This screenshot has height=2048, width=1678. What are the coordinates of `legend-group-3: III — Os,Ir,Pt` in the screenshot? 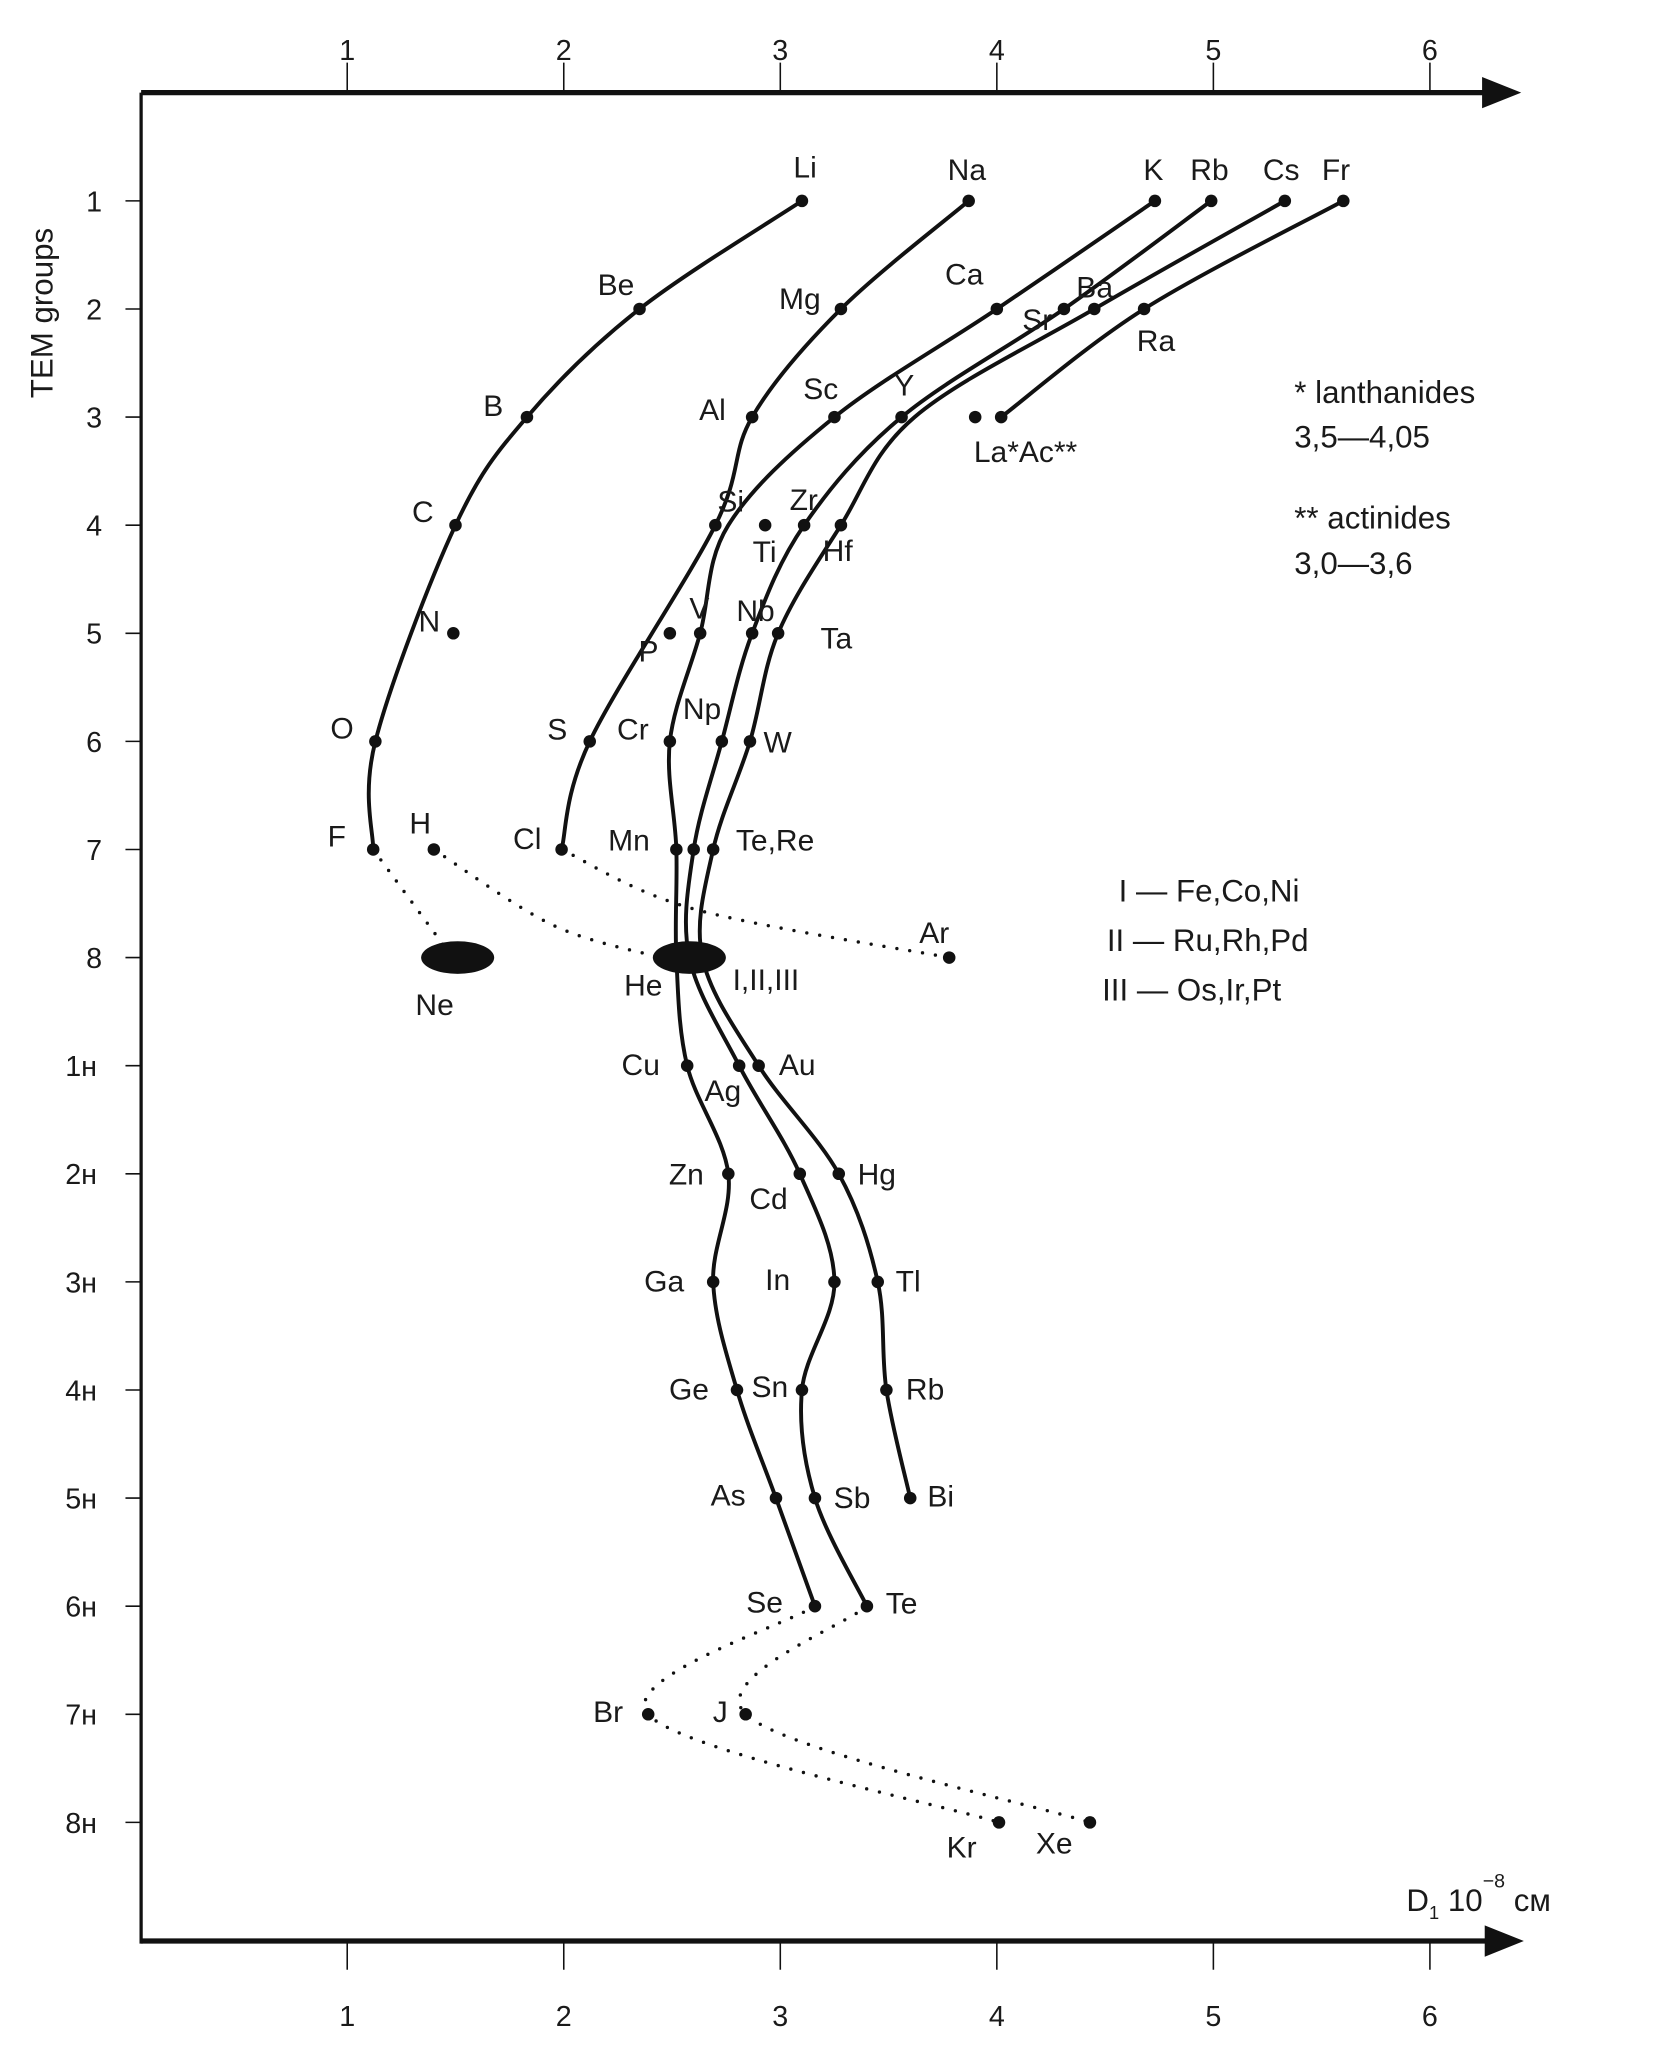 It's located at (1191, 990).